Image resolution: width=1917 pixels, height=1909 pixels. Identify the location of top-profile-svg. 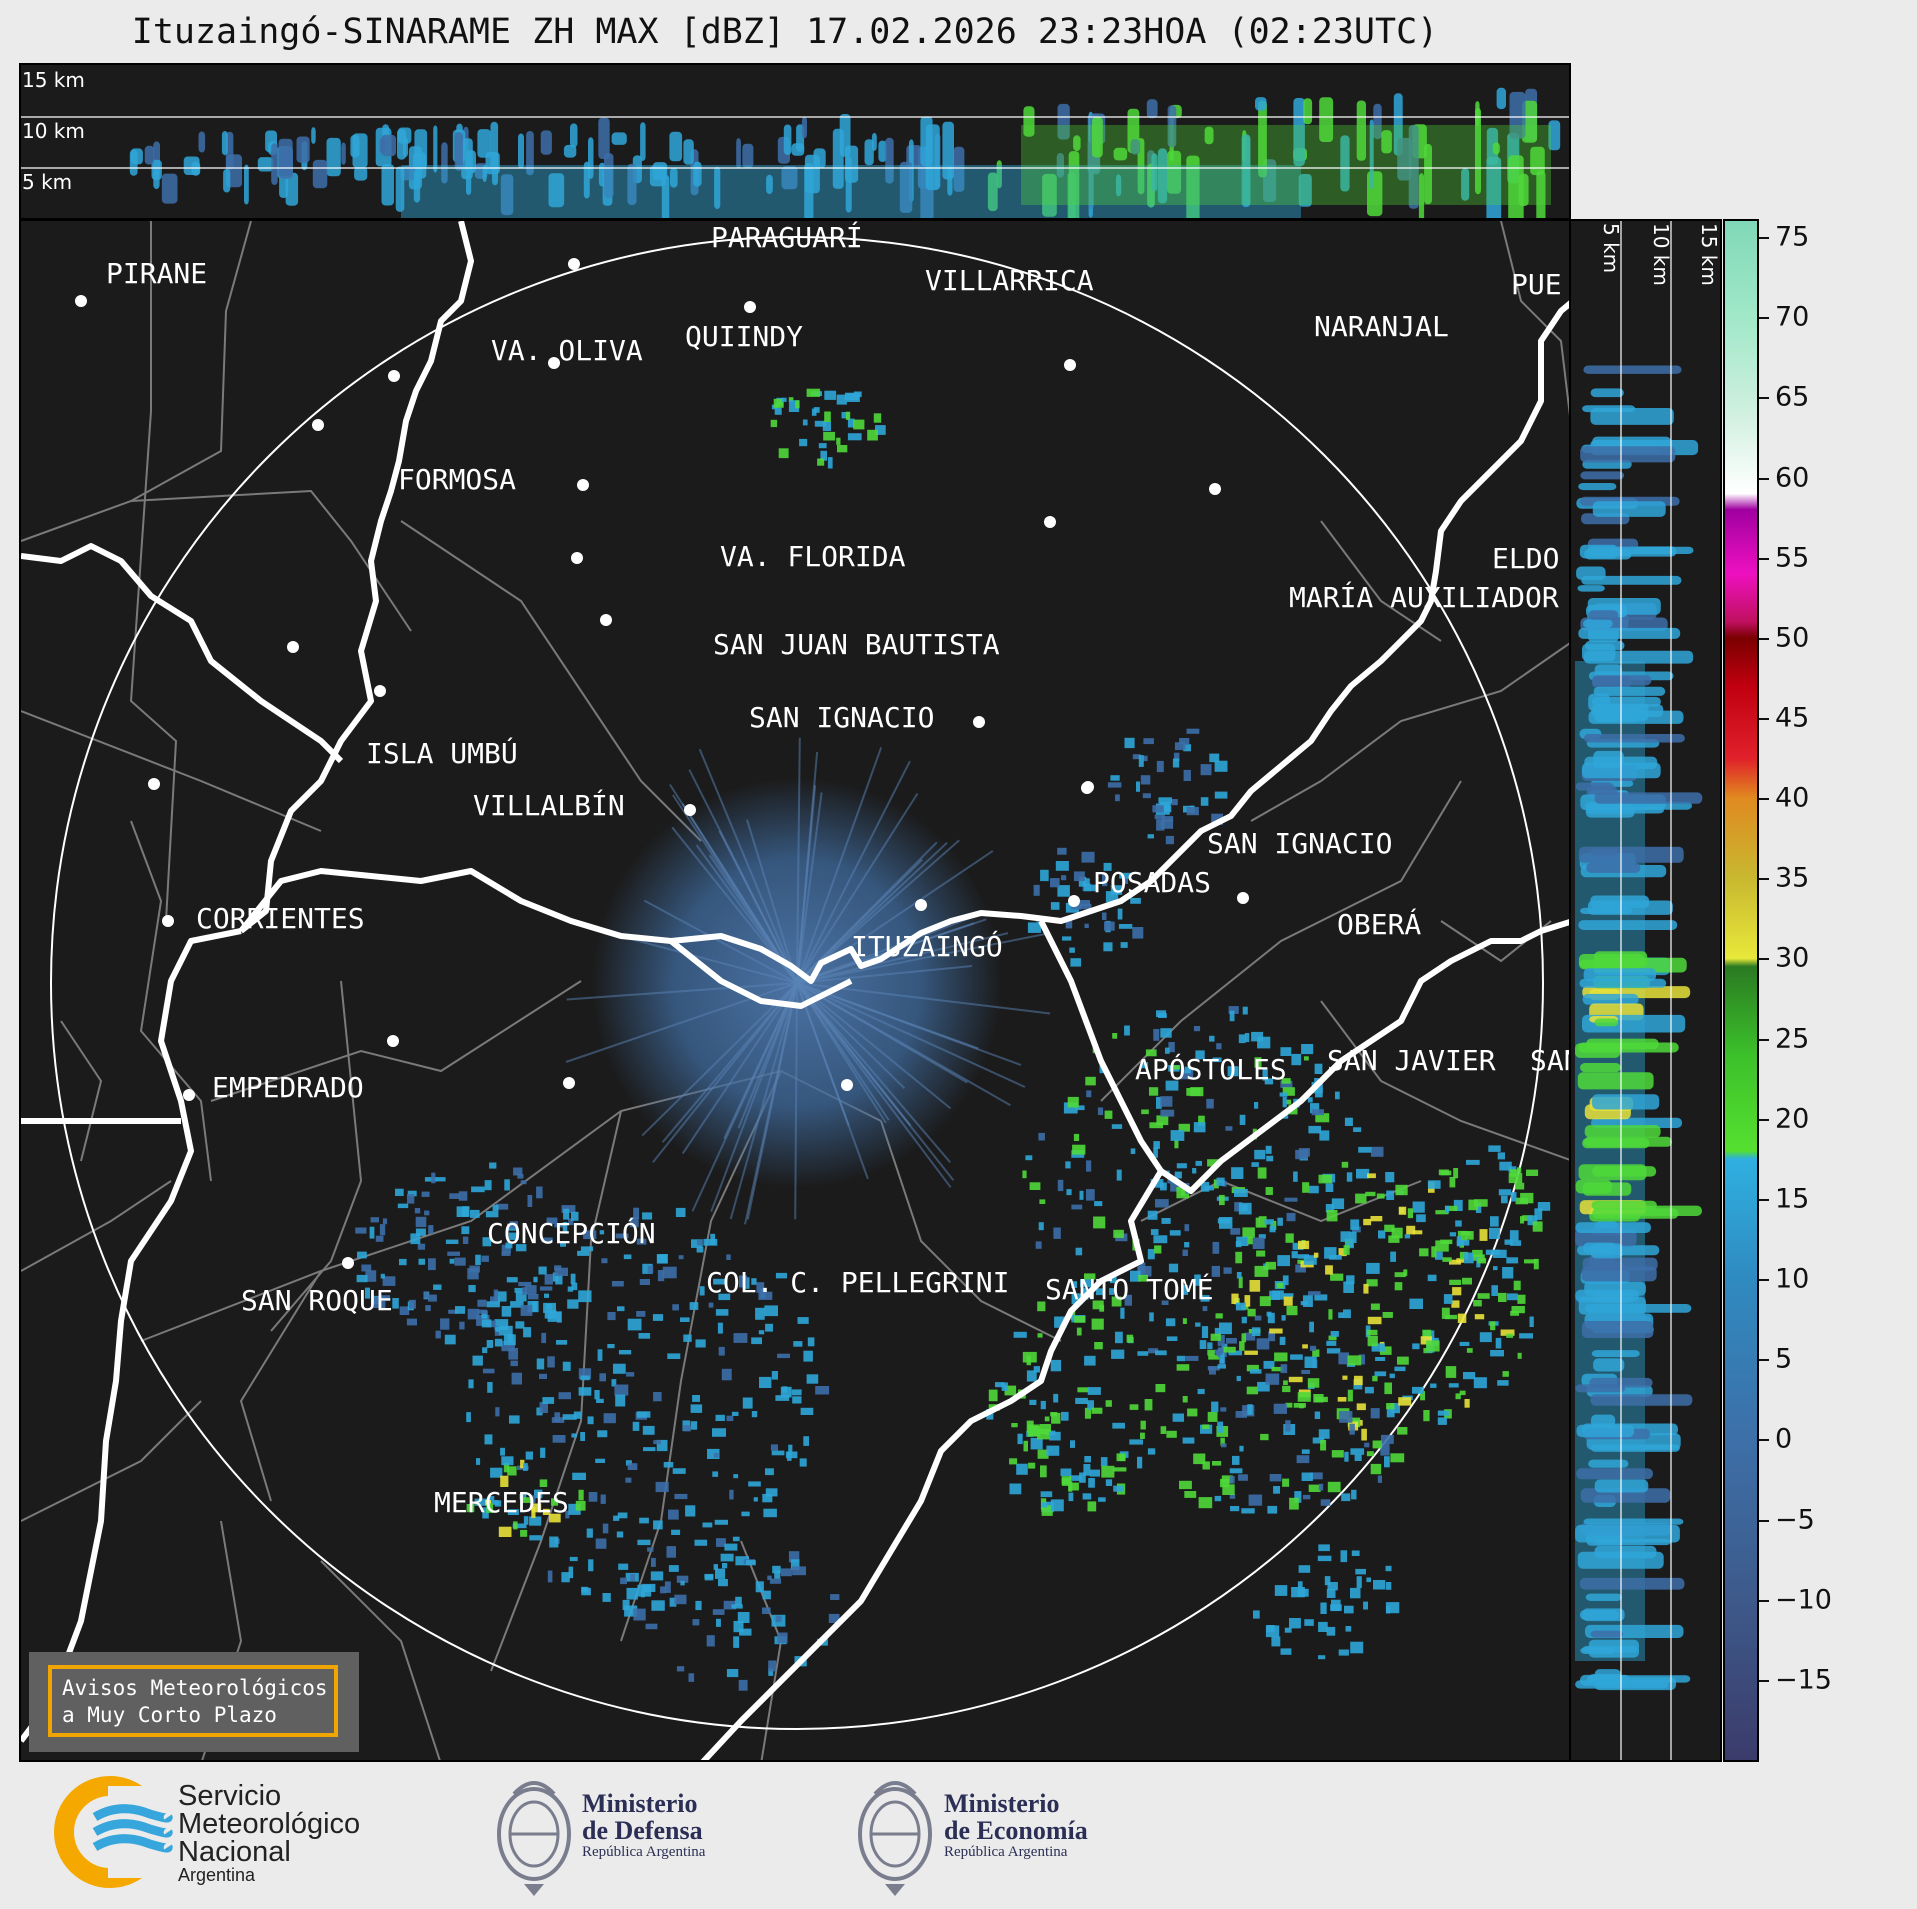
(795, 152).